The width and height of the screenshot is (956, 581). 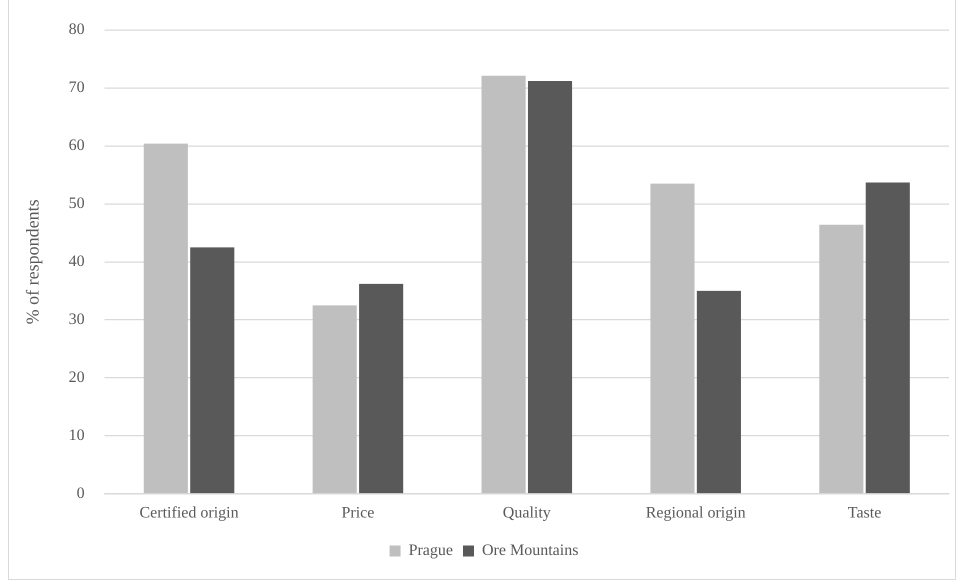 What do you see at coordinates (76, 435) in the screenshot?
I see `y-tick-label: 10` at bounding box center [76, 435].